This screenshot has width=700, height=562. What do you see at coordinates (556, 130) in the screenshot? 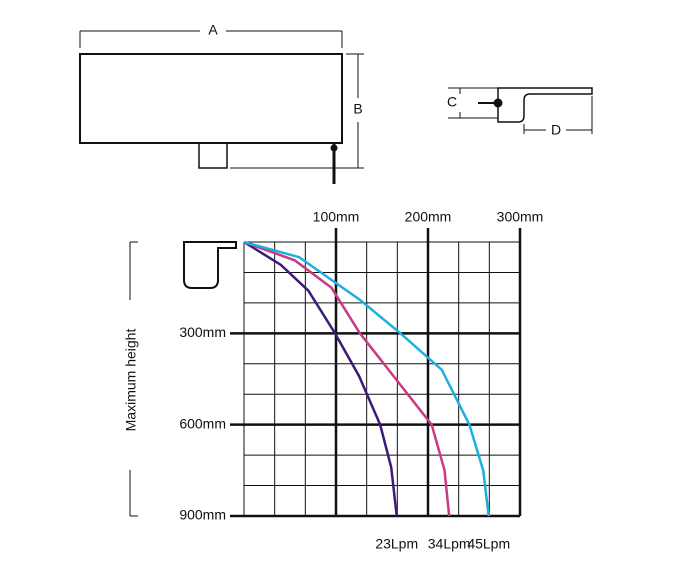
I see `dim-label: D` at bounding box center [556, 130].